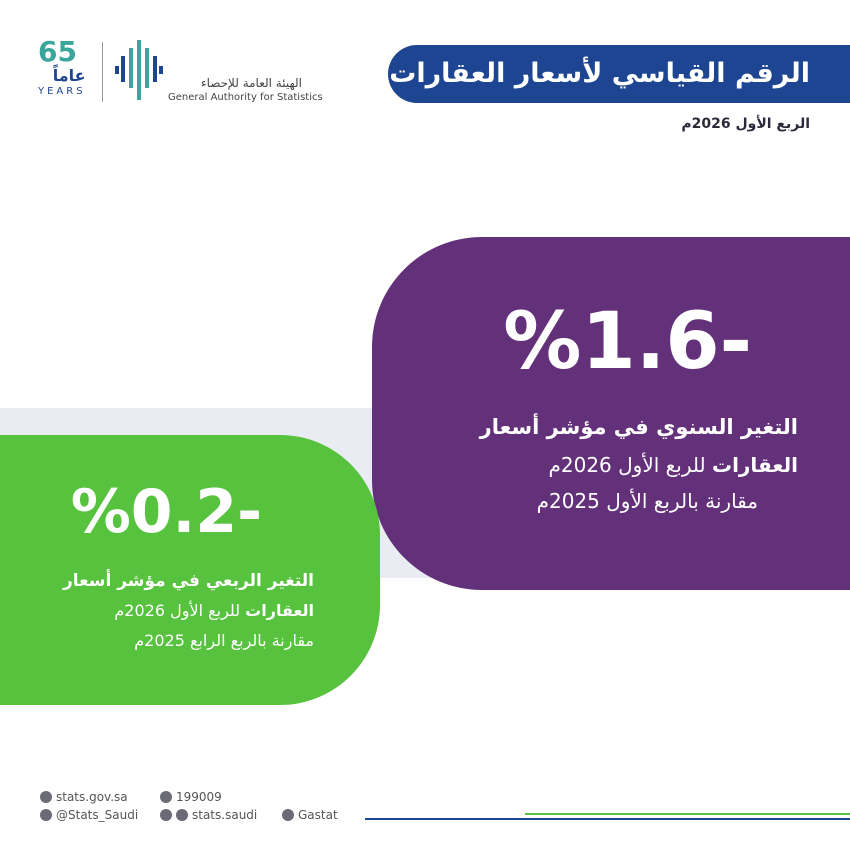 Image resolution: width=850 pixels, height=850 pixels. I want to click on org-name-ar: الهيئة العامة للإحصاء, so click(251, 83).